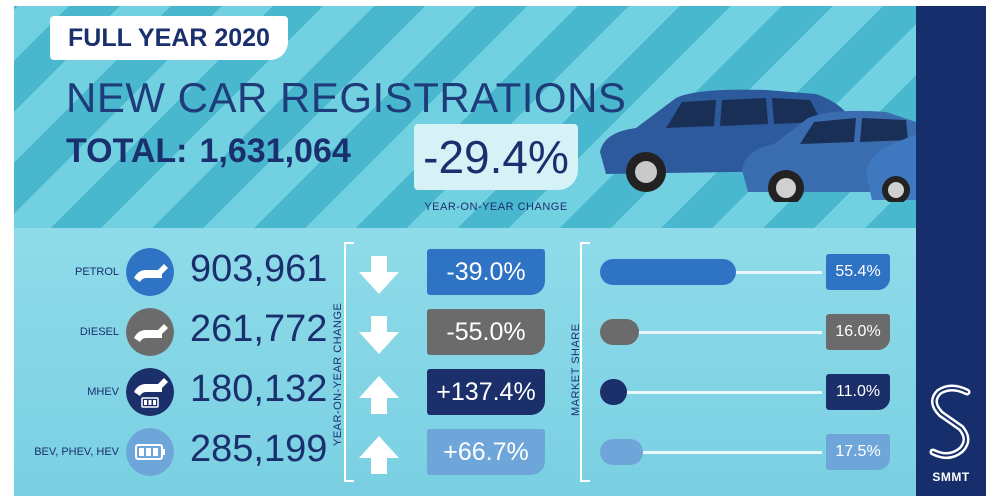 The image size is (1000, 503). What do you see at coordinates (150, 392) in the screenshot?
I see `hybrid-pump-battery-icon` at bounding box center [150, 392].